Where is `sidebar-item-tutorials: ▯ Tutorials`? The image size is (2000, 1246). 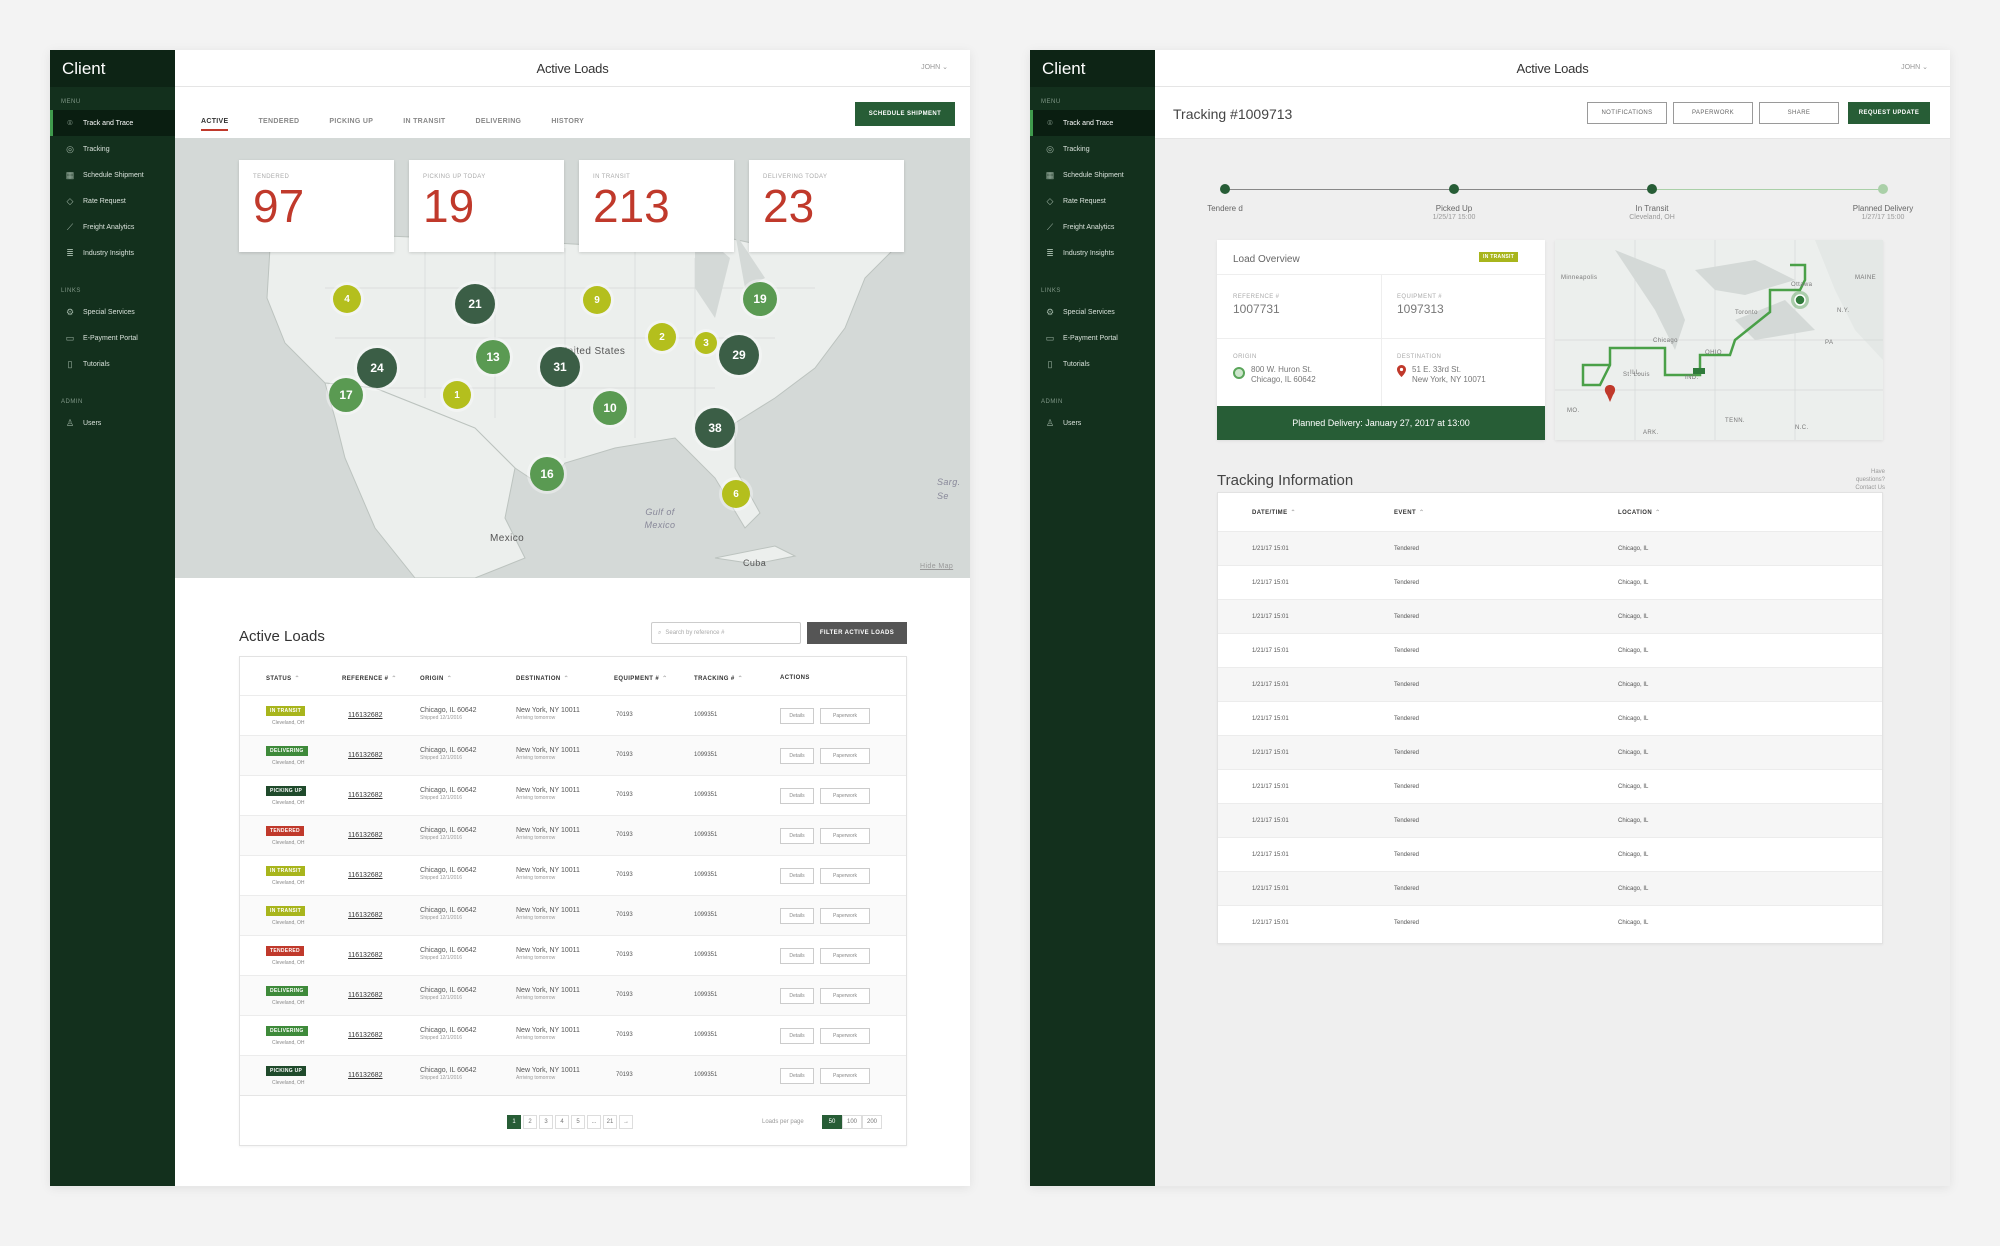 sidebar-item-tutorials: ▯ Tutorials is located at coordinates (112, 364).